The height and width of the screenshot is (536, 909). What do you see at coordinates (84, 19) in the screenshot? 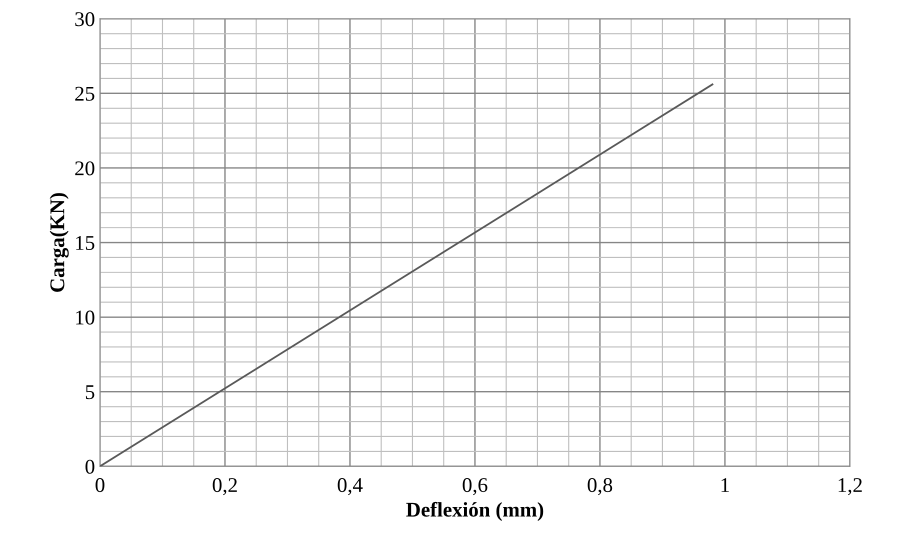
I see `y-tick-label: 30` at bounding box center [84, 19].